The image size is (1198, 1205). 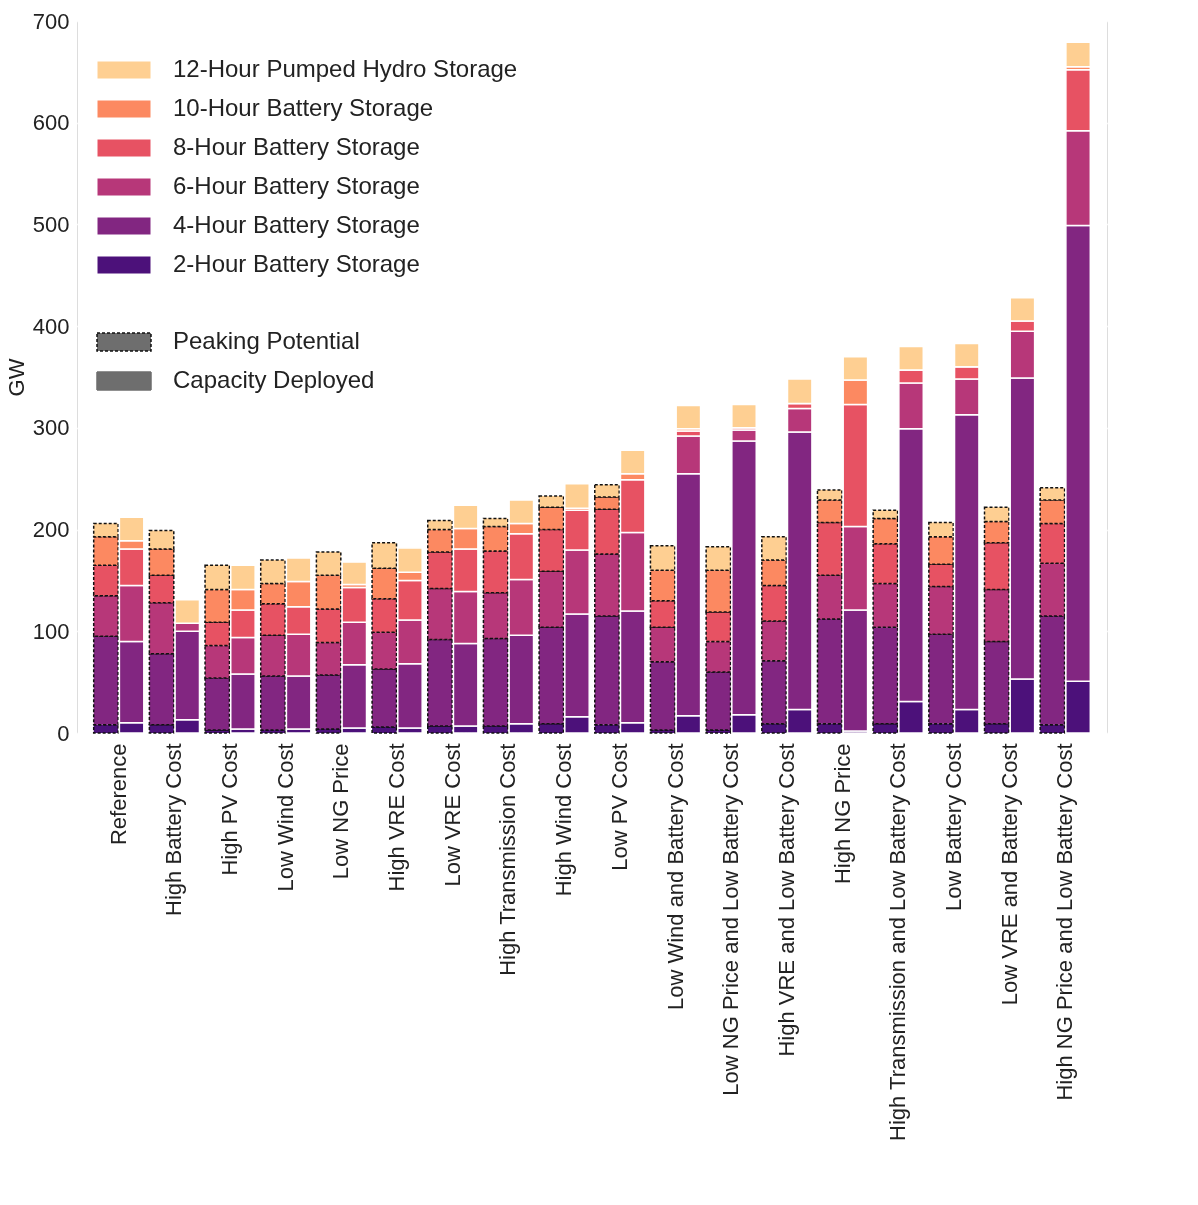 What do you see at coordinates (786, 900) in the screenshot?
I see `x-tick-label: High VRE and Low Battery Cost` at bounding box center [786, 900].